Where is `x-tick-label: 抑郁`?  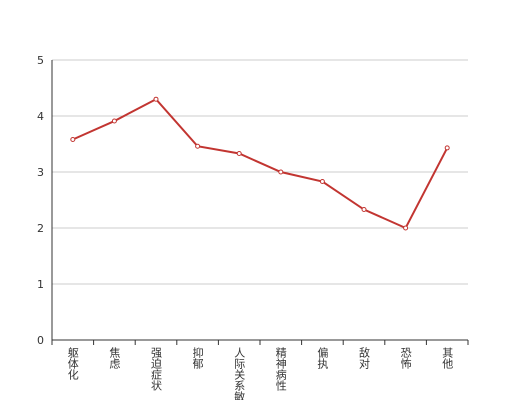 x-tick-label: 抑郁 is located at coordinates (197, 357).